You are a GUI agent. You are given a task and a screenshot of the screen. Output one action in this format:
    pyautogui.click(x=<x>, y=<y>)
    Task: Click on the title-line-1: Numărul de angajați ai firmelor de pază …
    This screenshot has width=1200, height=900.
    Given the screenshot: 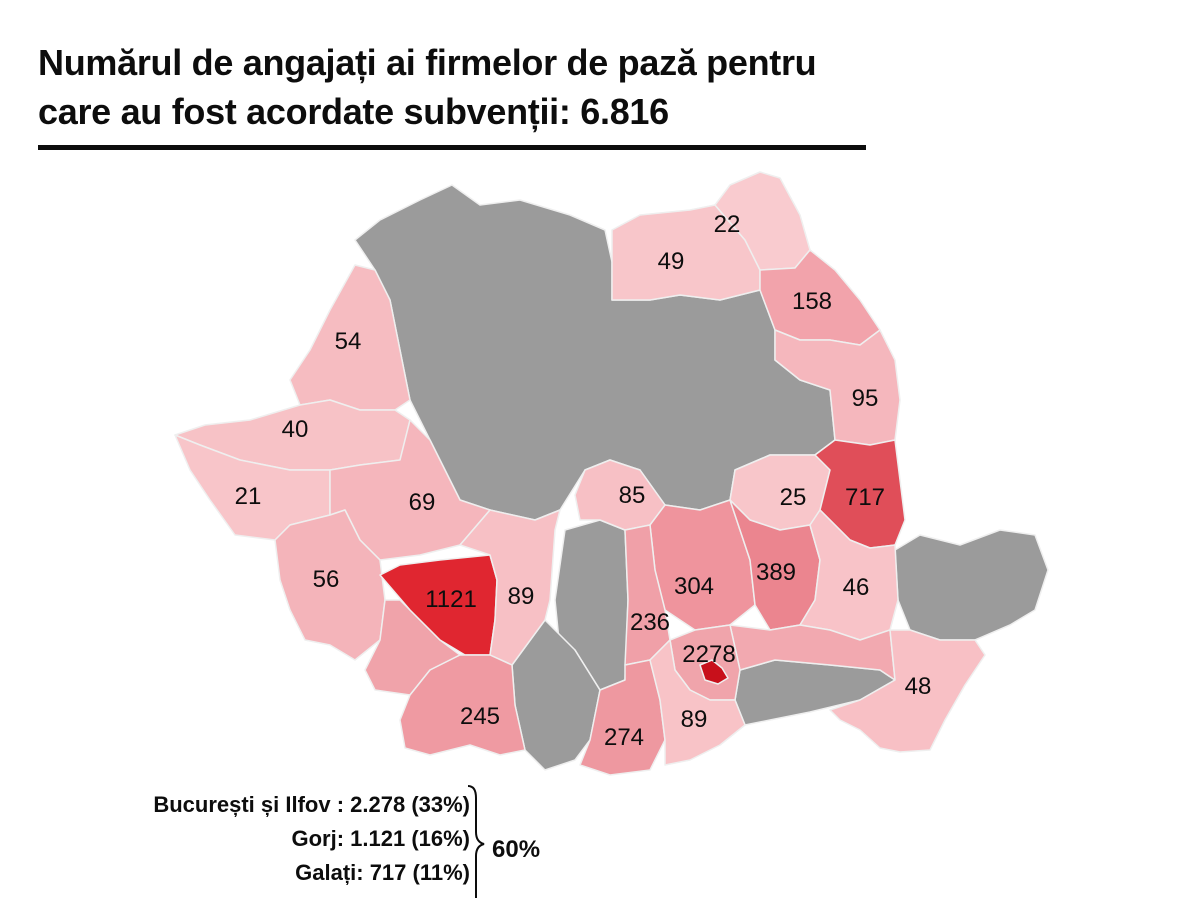 What is the action you would take?
    pyautogui.click(x=427, y=62)
    